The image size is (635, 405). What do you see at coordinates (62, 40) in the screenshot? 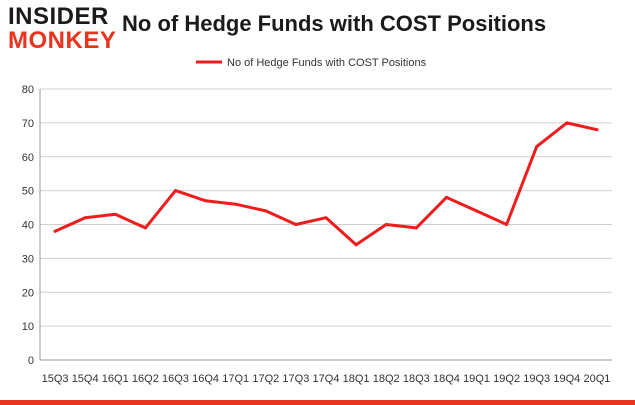
I see `logo-text-bottom: MONKEY` at bounding box center [62, 40].